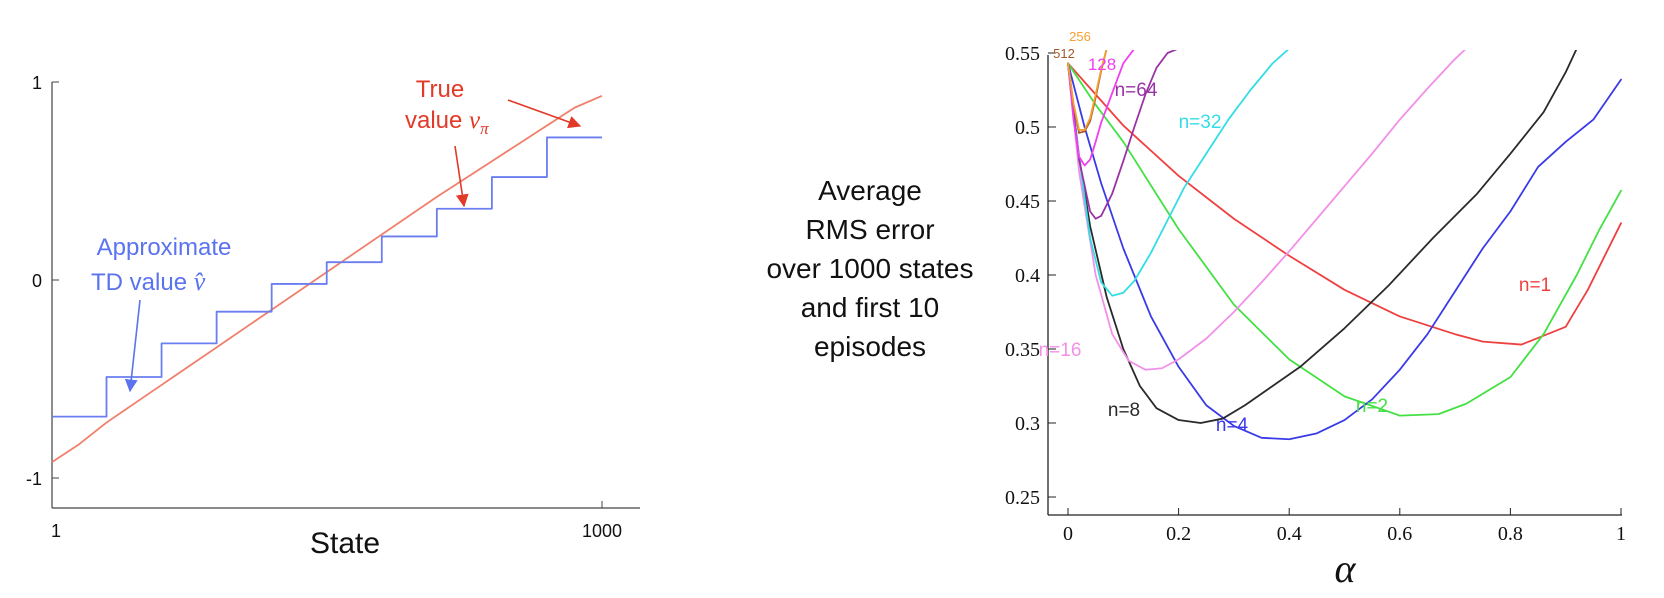 This screenshot has width=1664, height=598. What do you see at coordinates (437, 120) in the screenshot?
I see `true-value-label-text: value` at bounding box center [437, 120].